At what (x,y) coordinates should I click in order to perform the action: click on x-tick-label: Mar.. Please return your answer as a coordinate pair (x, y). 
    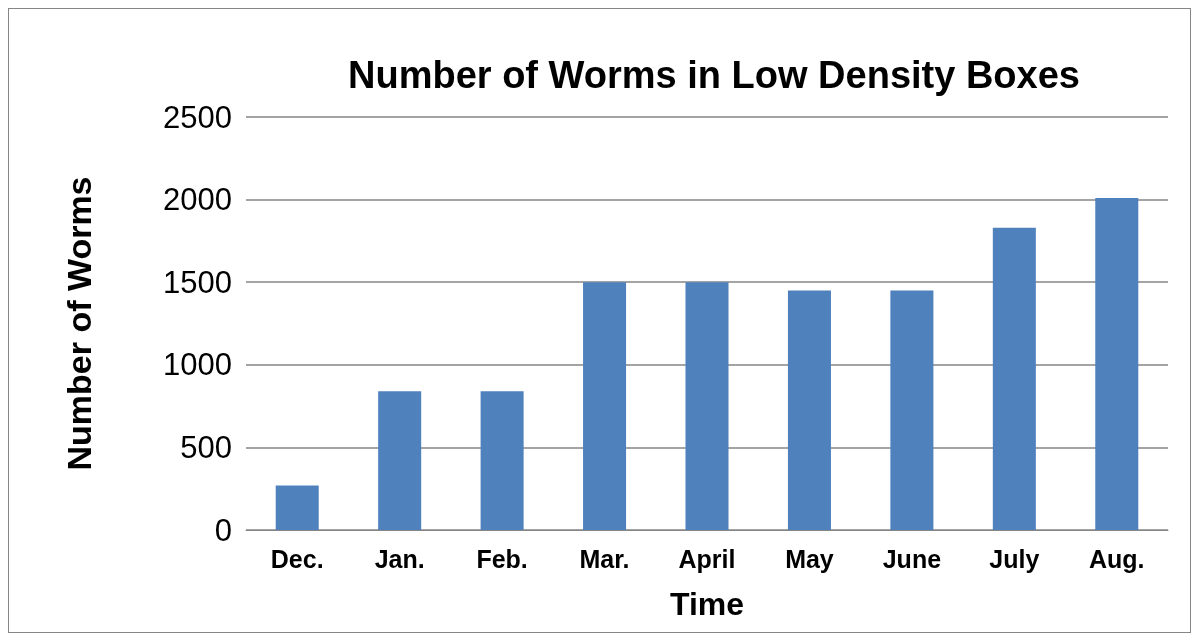
    Looking at the image, I should click on (604, 558).